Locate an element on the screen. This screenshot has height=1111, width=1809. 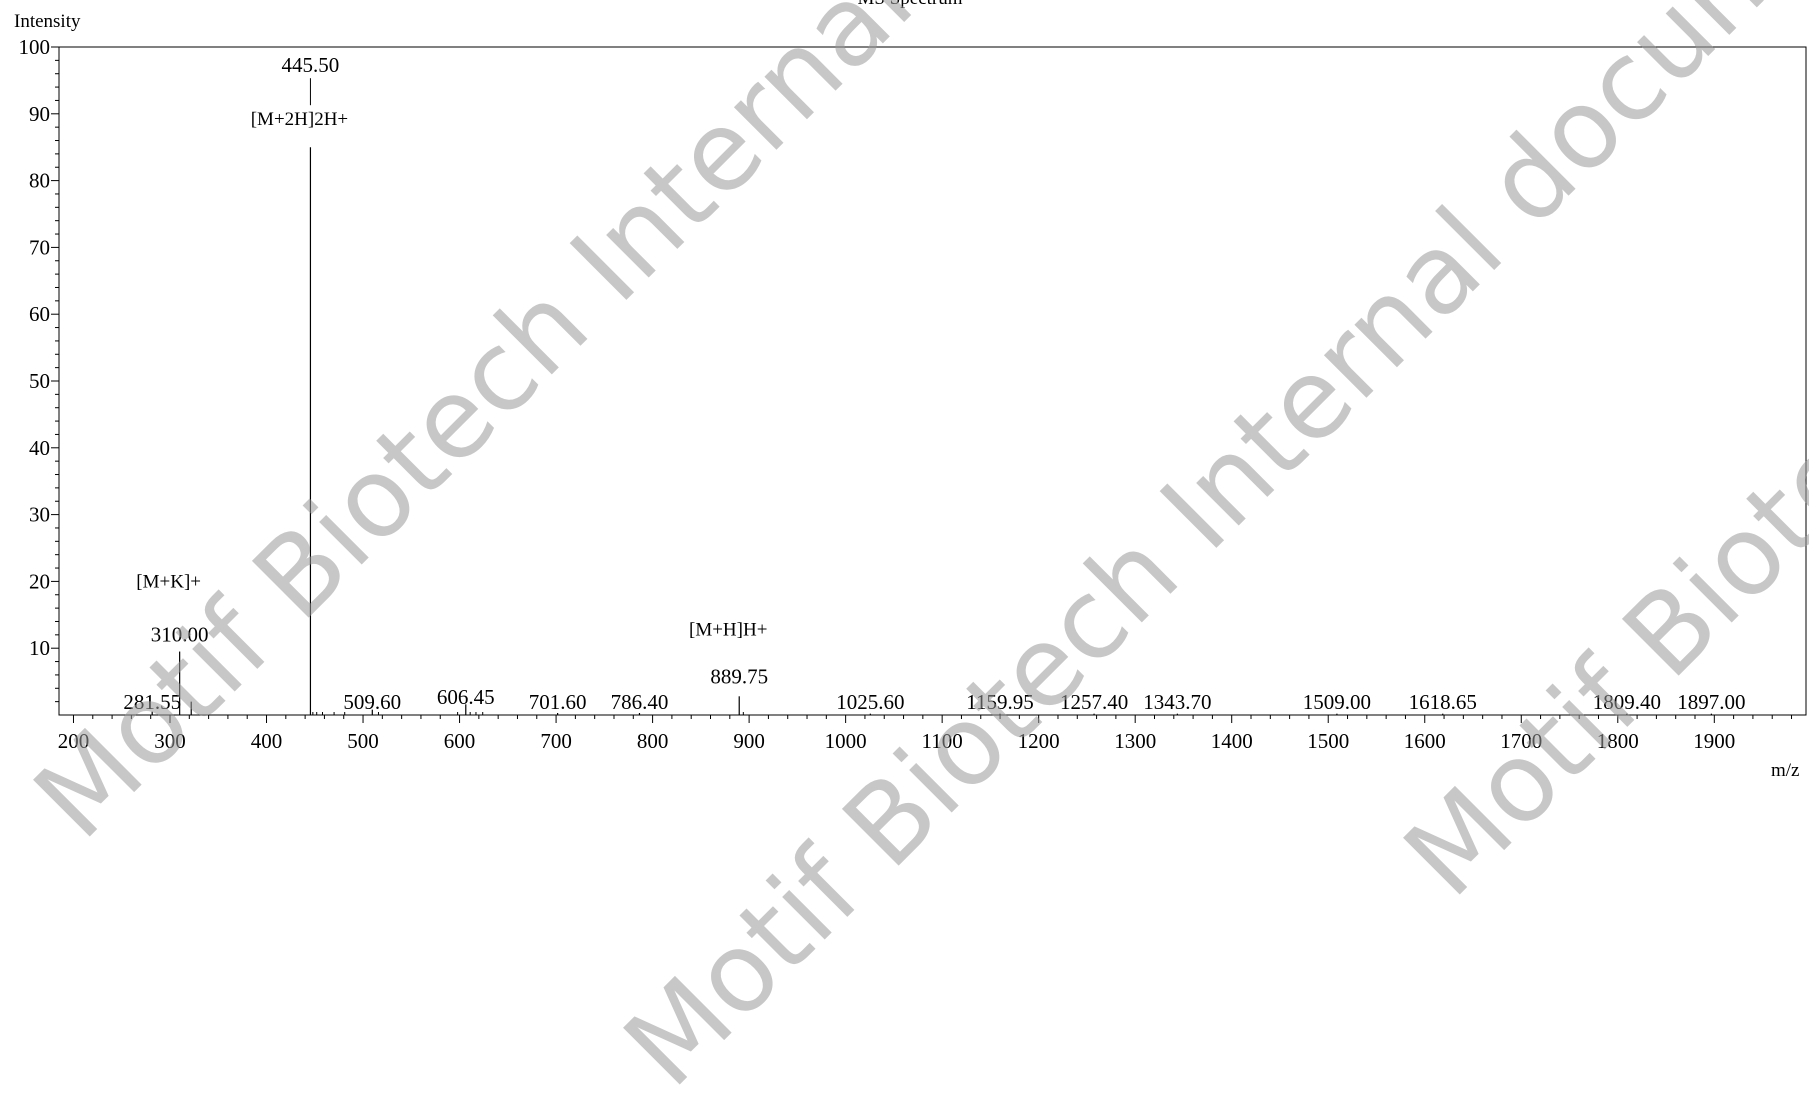
y-tick-label: 80 is located at coordinates (39, 181).